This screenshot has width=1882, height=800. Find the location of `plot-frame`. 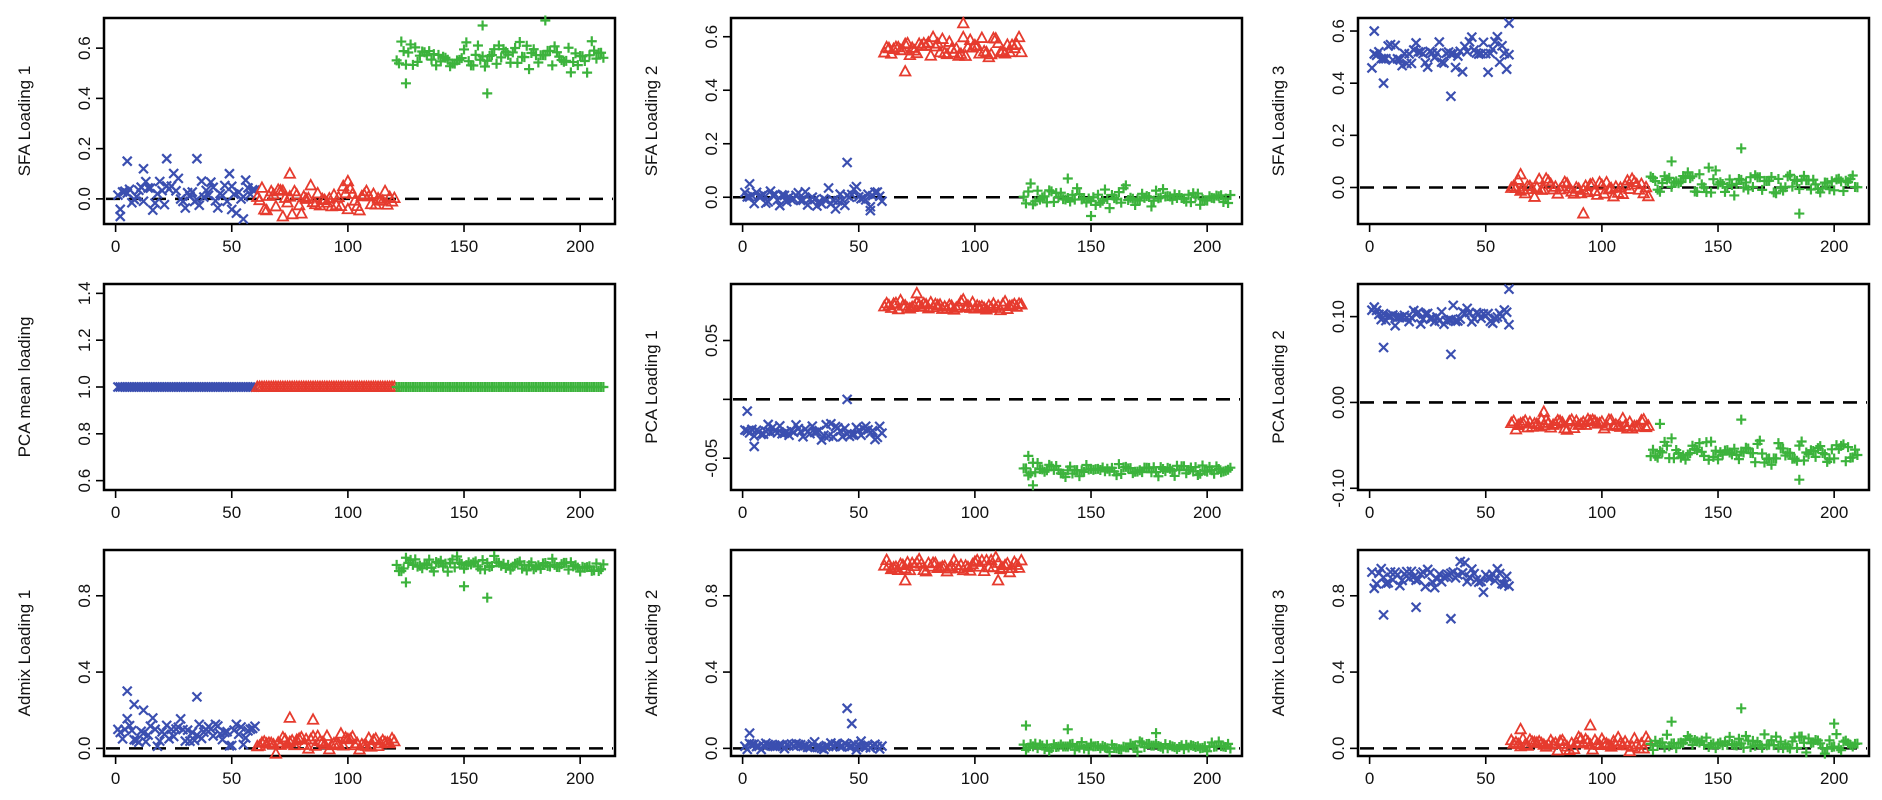

plot-frame is located at coordinates (986, 653).